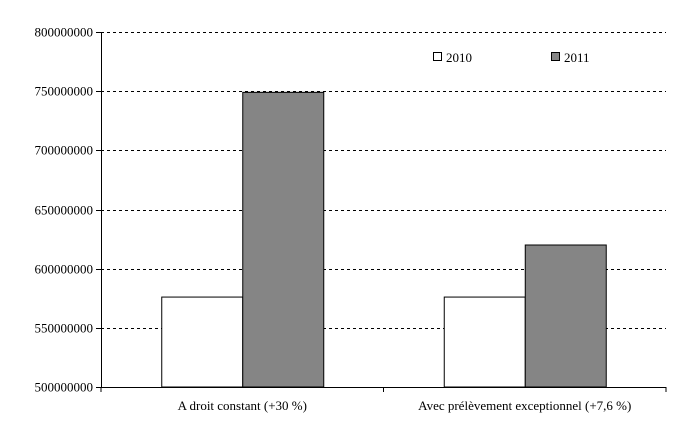 This screenshot has width=689, height=440. I want to click on y-tick-label: 800000000, so click(64, 32).